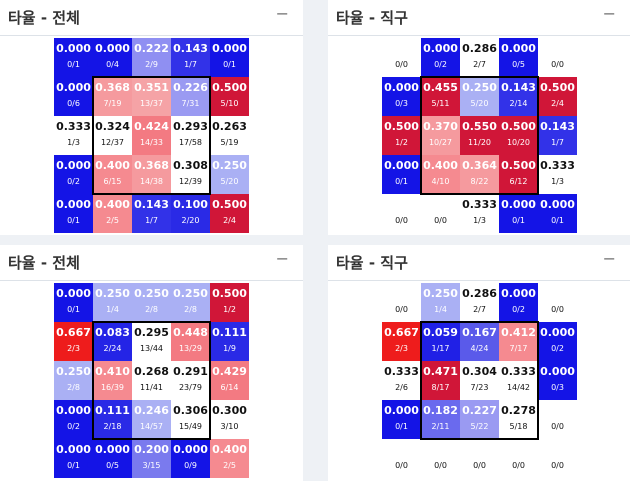 This screenshot has height=481, width=630. Describe the element at coordinates (112, 87) in the screenshot. I see `zone-batting-average: 0.368` at that location.